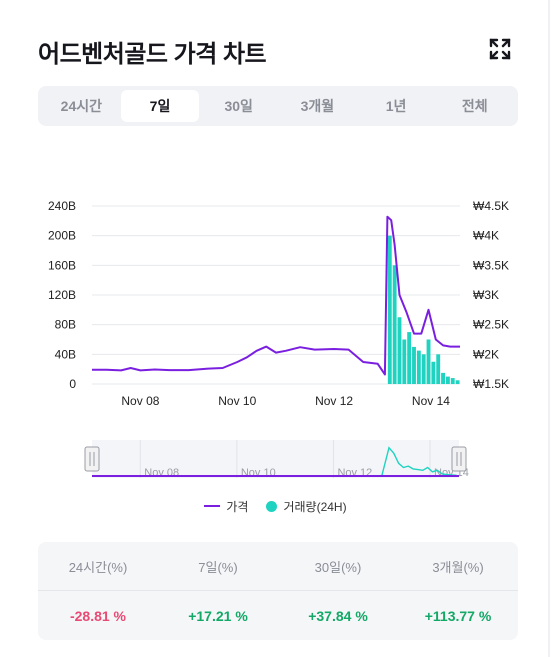 This screenshot has width=551, height=657. I want to click on range-navigator: Nov 08 Nov 10 Nov 12 Nov 14, so click(275, 457).